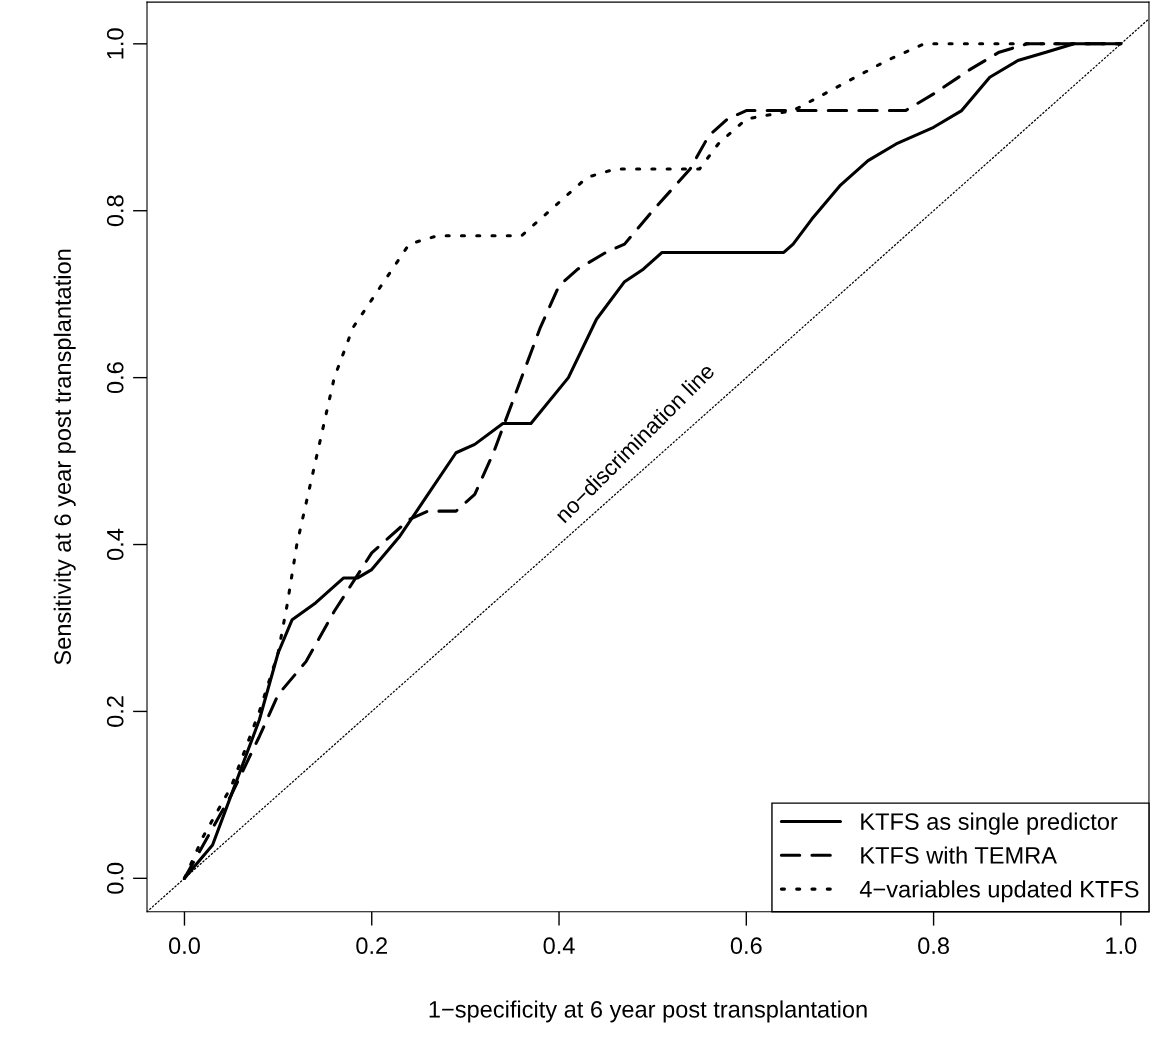 Image resolution: width=1153 pixels, height=1054 pixels. I want to click on y-tick-label: 0.6, so click(115, 378).